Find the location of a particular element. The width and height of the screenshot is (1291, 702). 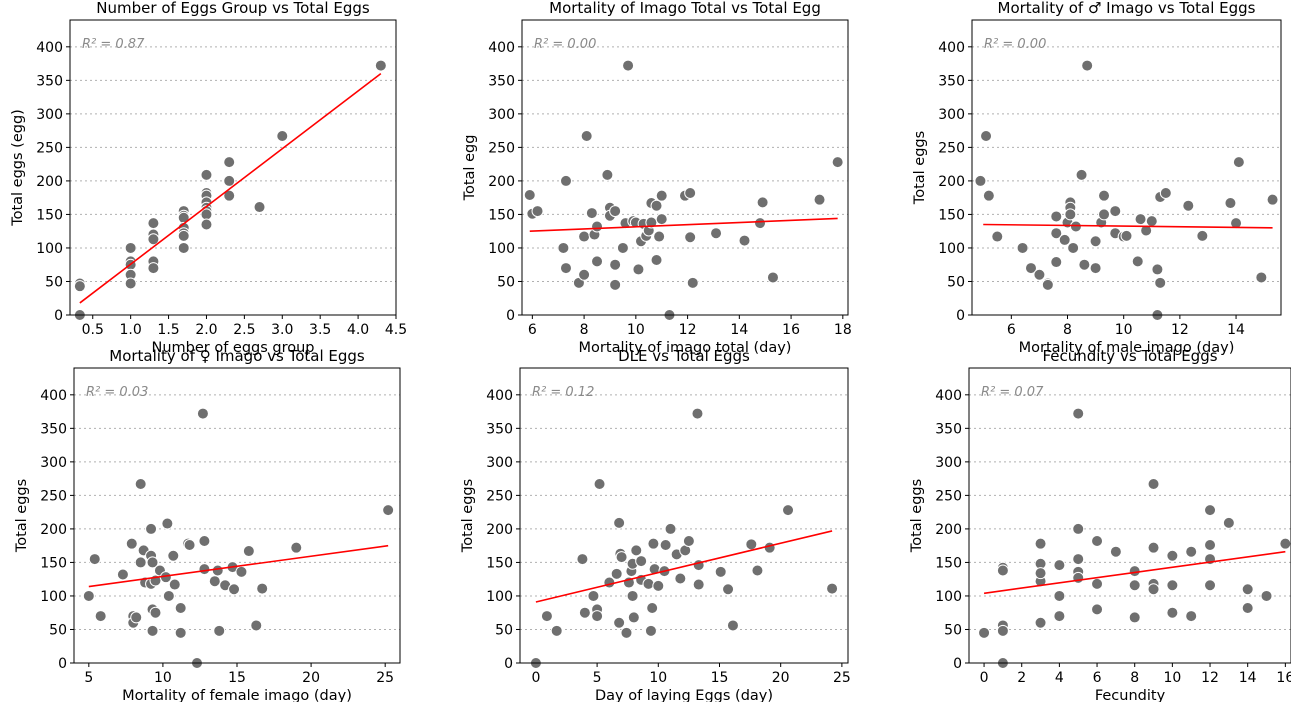

y-axis-label: Total eggs is located at coordinates (920, 168).